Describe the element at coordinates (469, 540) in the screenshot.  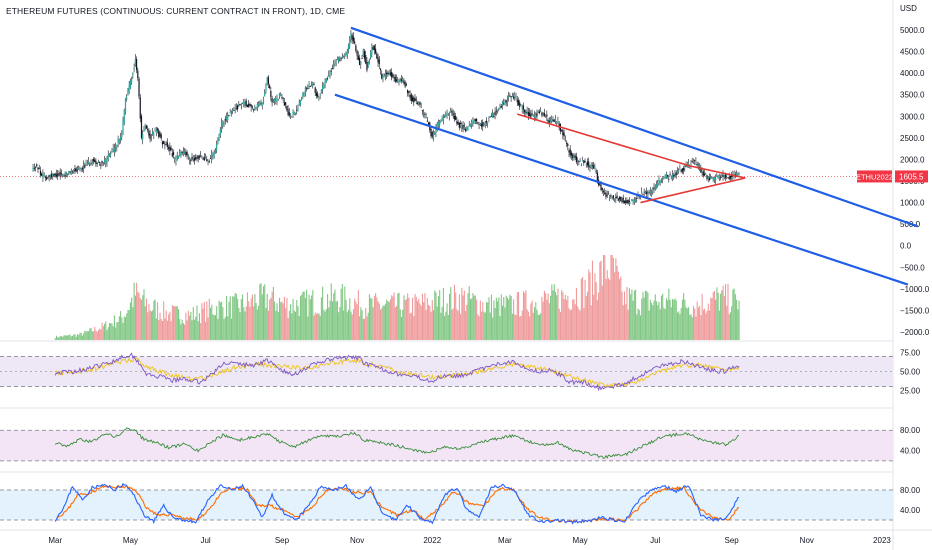
I see `time-axis: Mar May Jul Sep Nov 2022 Mar May Jul Sep Nov 2023` at that location.